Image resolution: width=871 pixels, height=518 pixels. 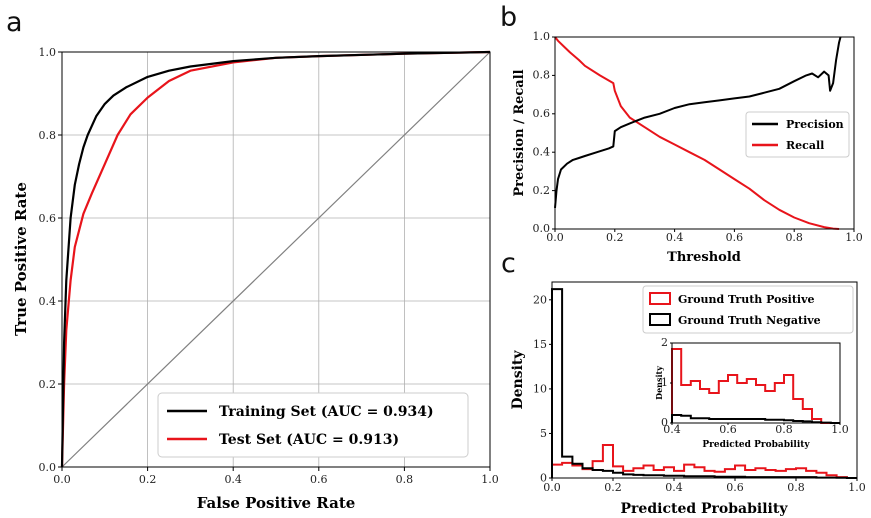 What do you see at coordinates (544, 132) in the screenshot?
I see `pr-y-ticks: 0.0 0.2 0.4 0.6 0.8 1.0` at bounding box center [544, 132].